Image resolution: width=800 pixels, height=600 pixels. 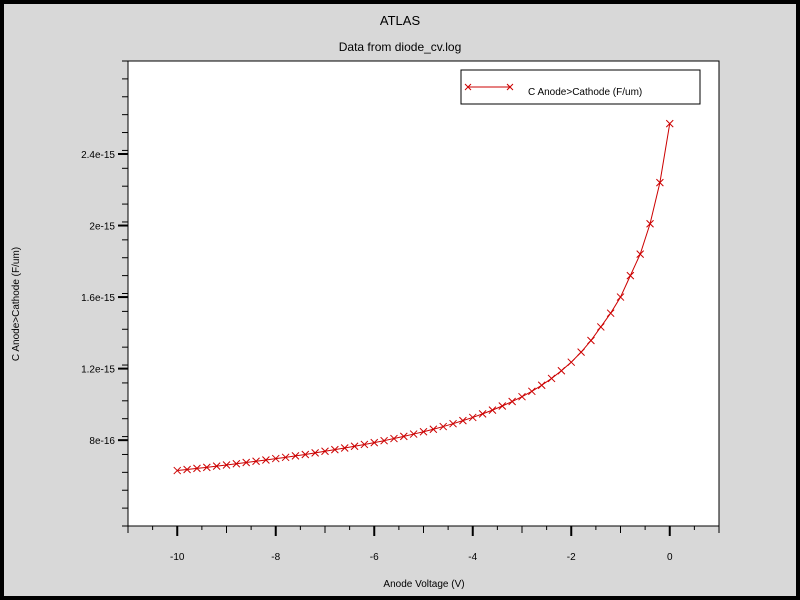 What do you see at coordinates (177, 557) in the screenshot?
I see `x-tick-label: -10` at bounding box center [177, 557].